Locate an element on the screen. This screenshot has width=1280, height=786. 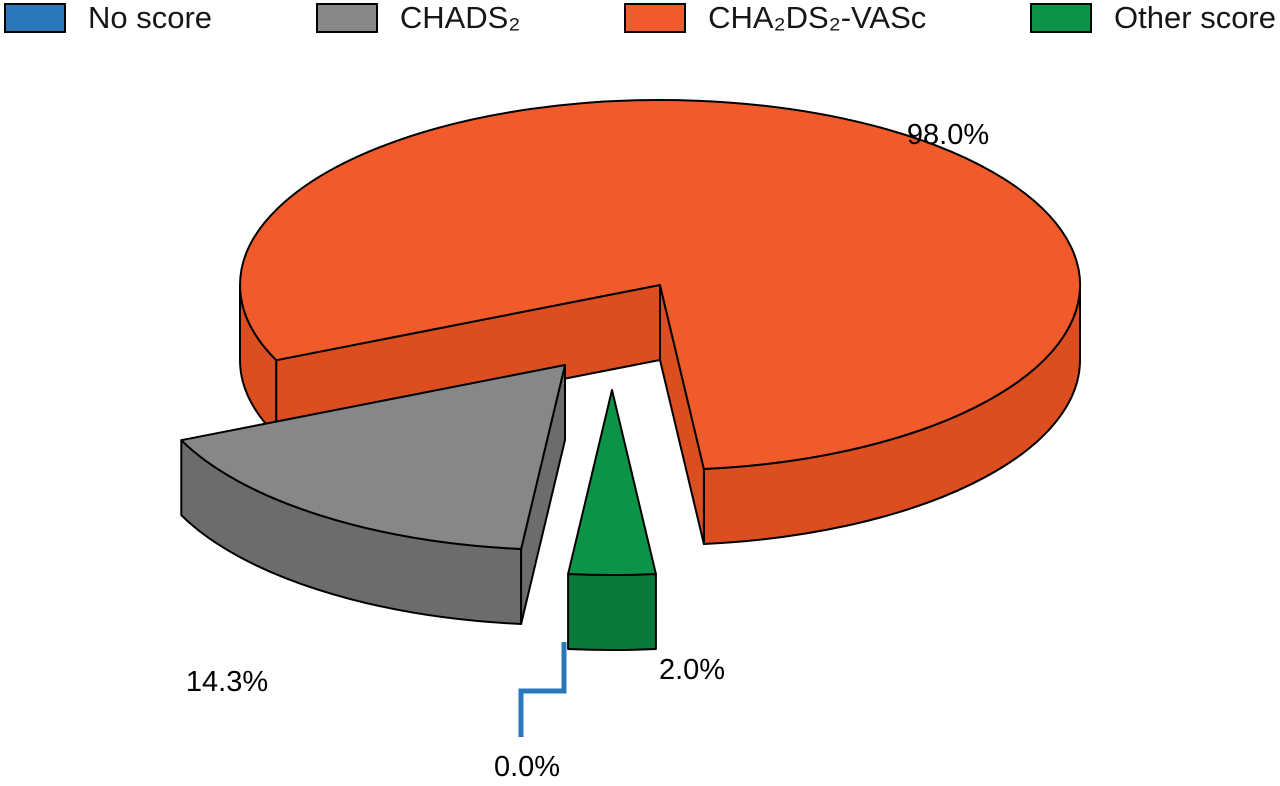
legend-swatch-other-score-icon is located at coordinates (1061, 17).